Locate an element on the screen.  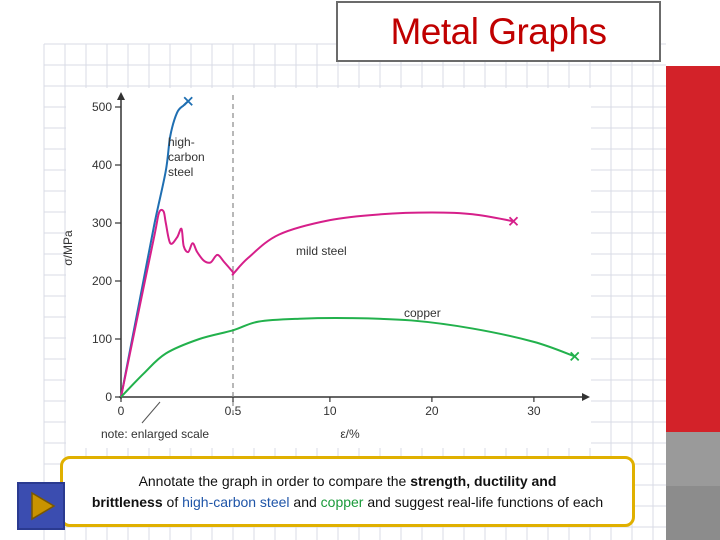
y-tick-label: 200 is located at coordinates (102, 281).